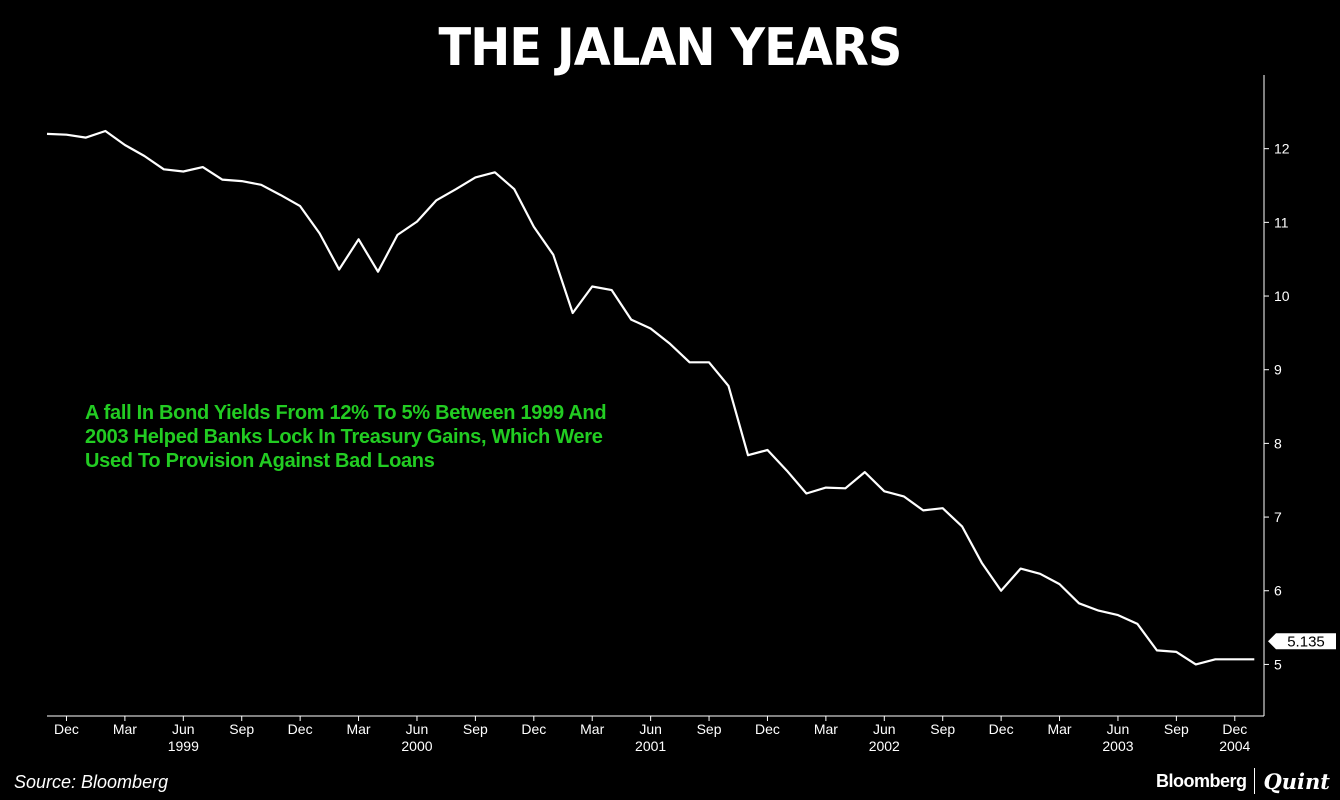 The image size is (1340, 800). What do you see at coordinates (416, 746) in the screenshot?
I see `x-year-label: 2000` at bounding box center [416, 746].